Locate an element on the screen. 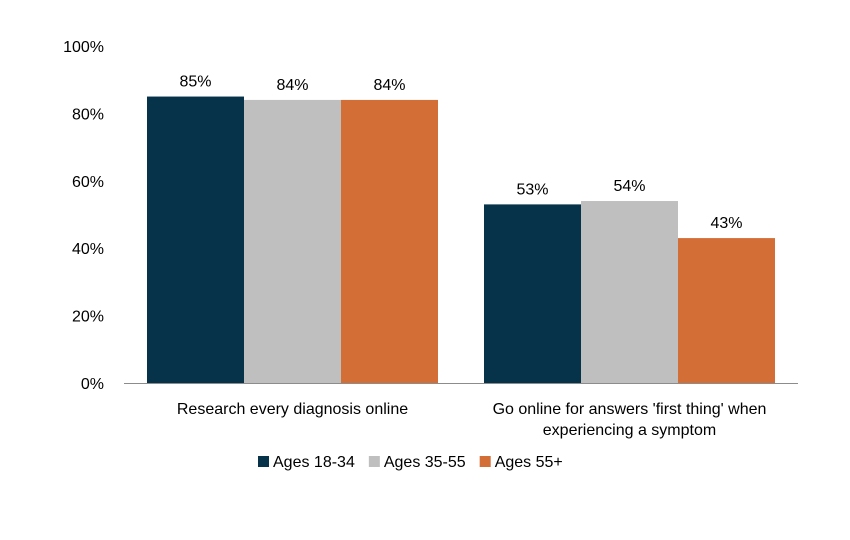 The width and height of the screenshot is (850, 540). y-tick-label: 20% is located at coordinates (88, 317).